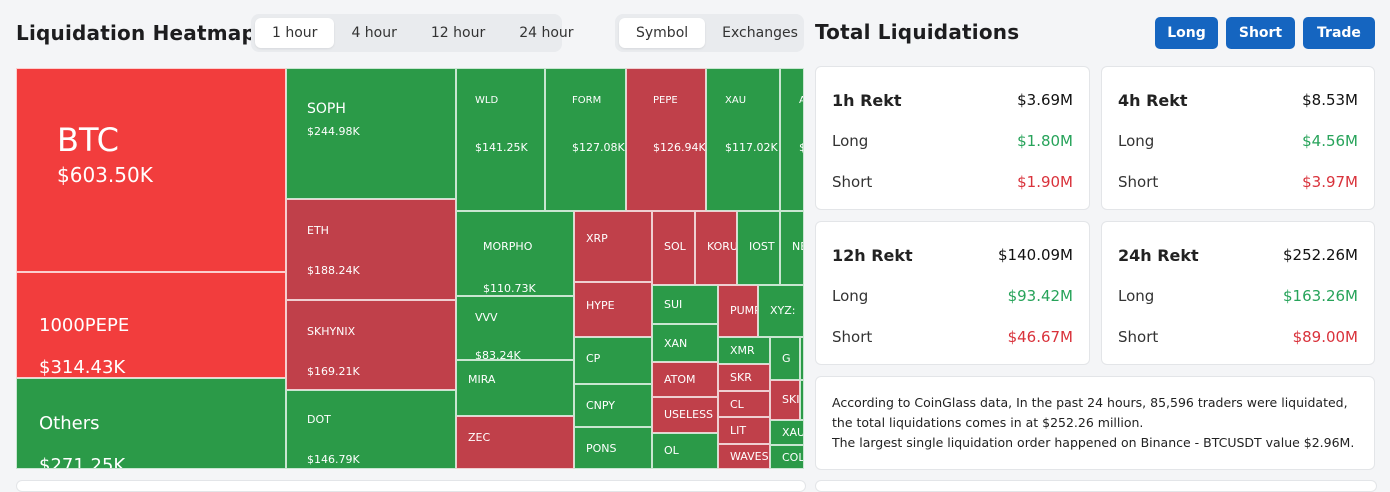 This screenshot has height=492, width=1390. What do you see at coordinates (1186, 33) in the screenshot?
I see `long-button: Long` at bounding box center [1186, 33].